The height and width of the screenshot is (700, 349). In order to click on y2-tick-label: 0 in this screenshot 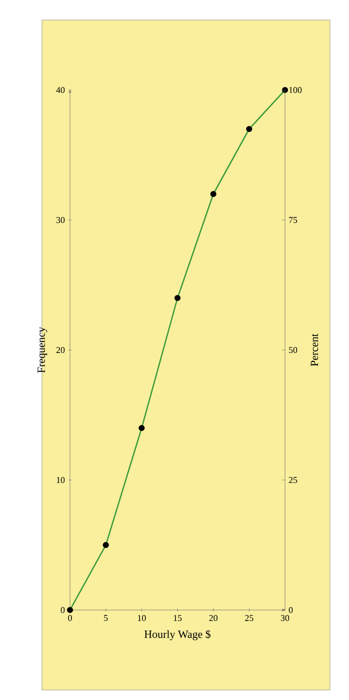, I will do `click(290, 610)`.